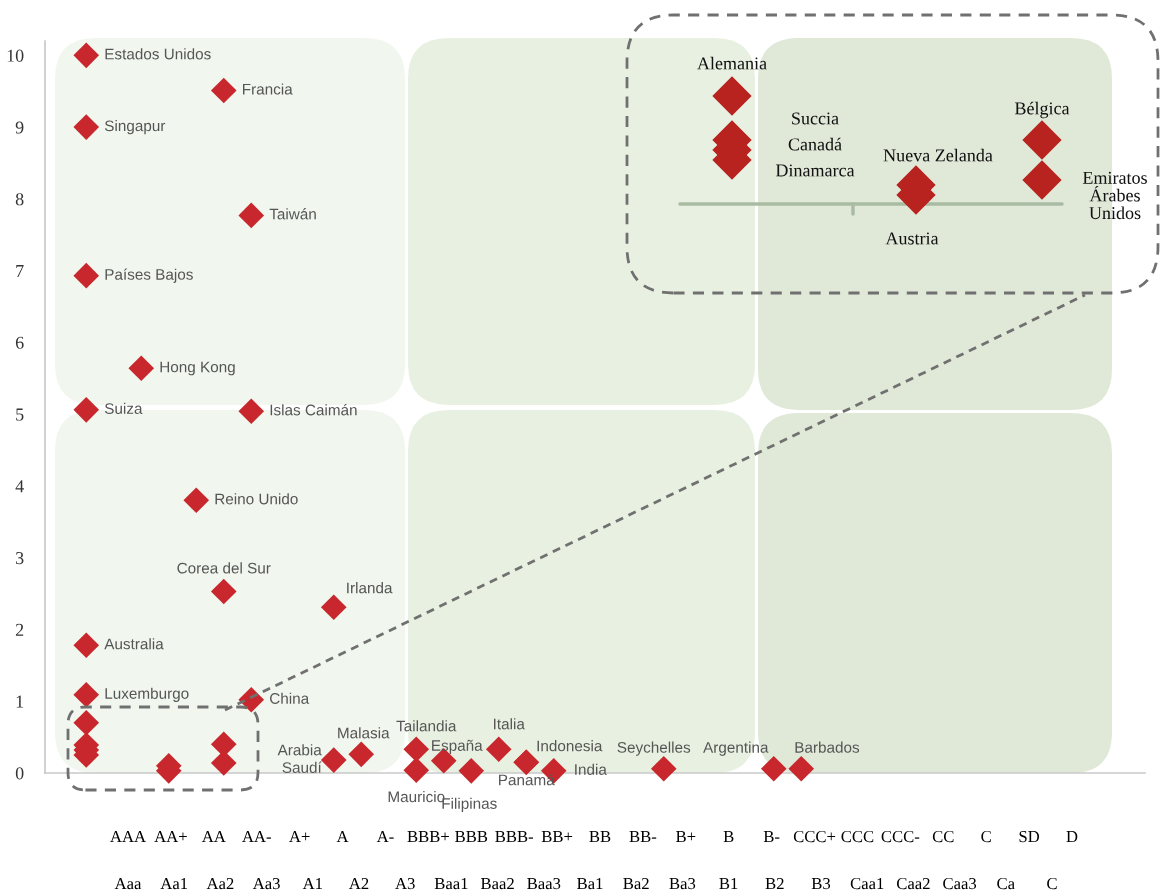 This screenshot has height=894, width=1161. I want to click on annotation: Nueva Zelanda, so click(938, 155).